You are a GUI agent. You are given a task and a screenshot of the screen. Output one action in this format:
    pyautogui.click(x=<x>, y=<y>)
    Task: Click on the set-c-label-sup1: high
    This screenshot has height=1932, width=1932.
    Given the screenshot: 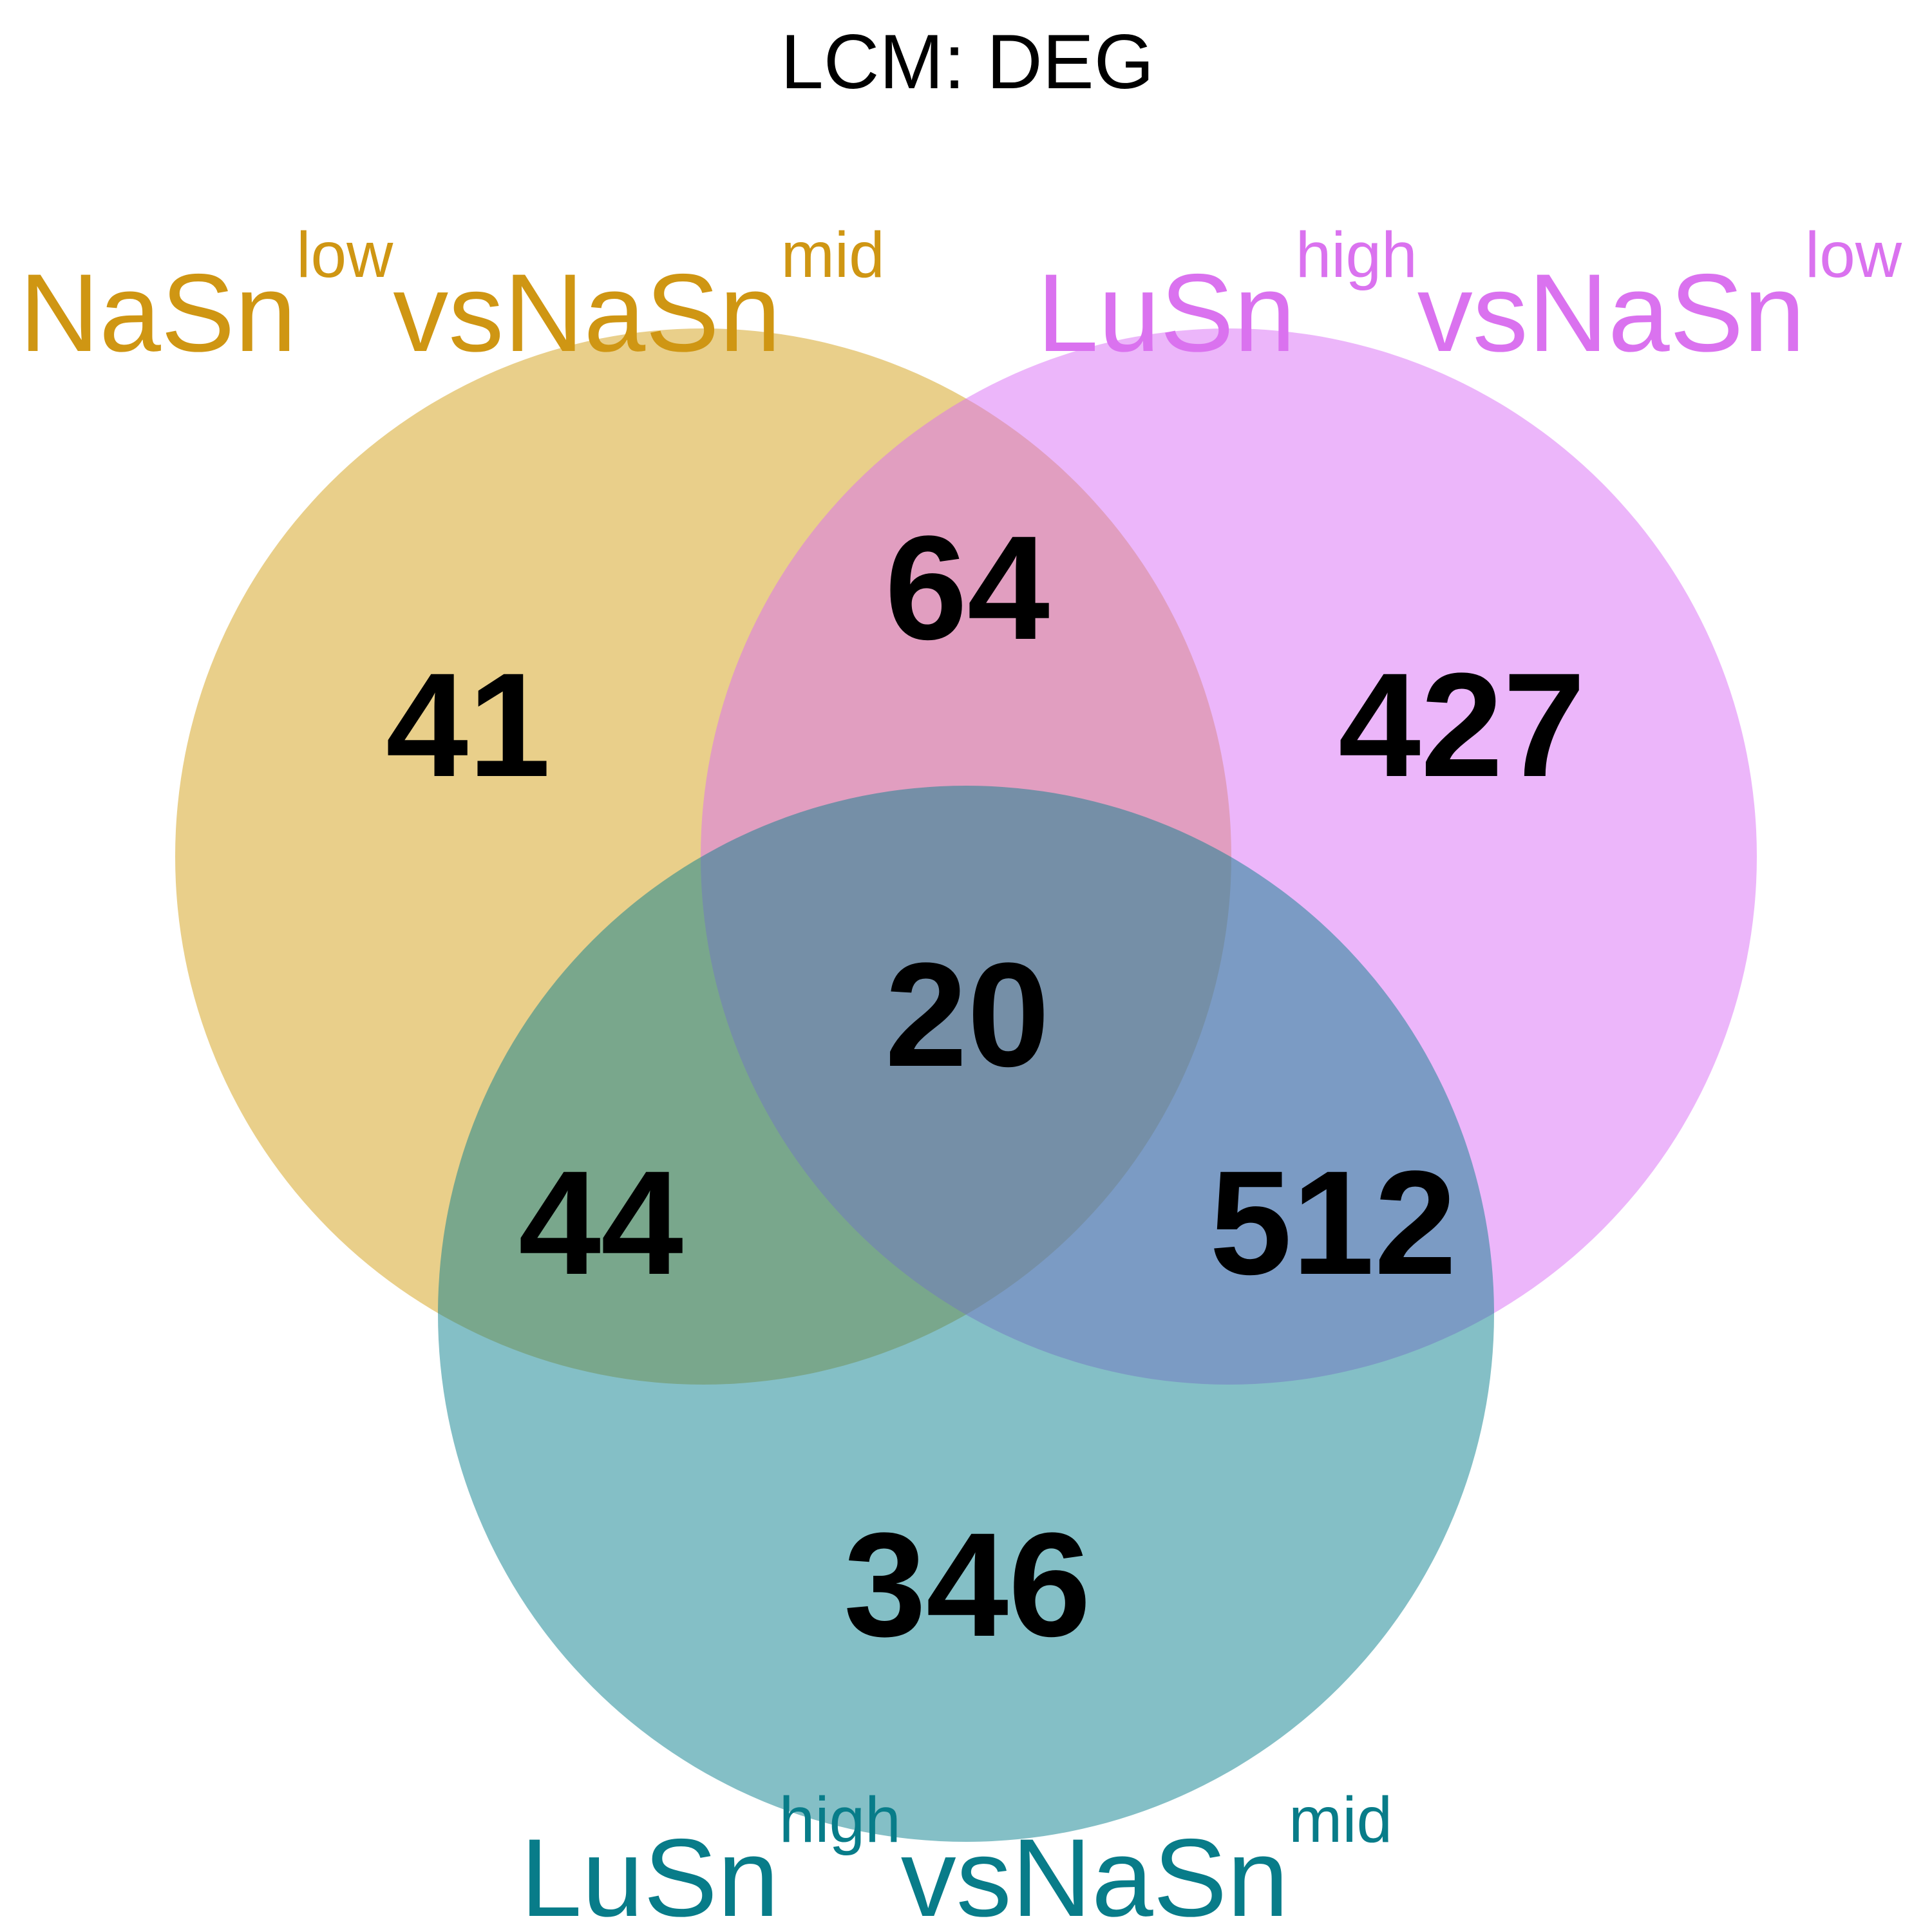 What is the action you would take?
    pyautogui.click(x=840, y=1820)
    